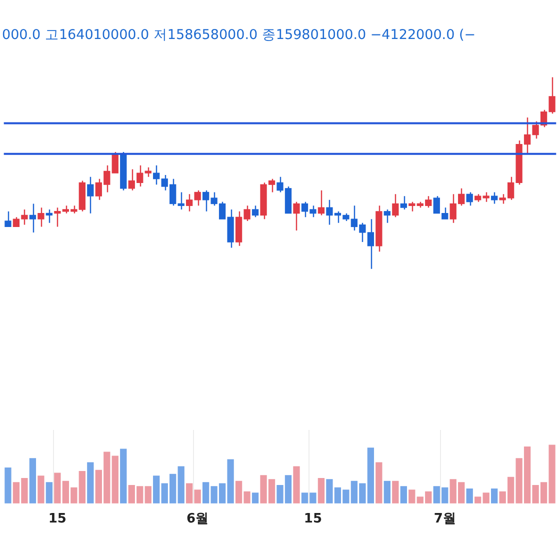 This screenshot has width=560, height=560. What do you see at coordinates (445, 519) in the screenshot?
I see `x-tick-label: 7월` at bounding box center [445, 519].